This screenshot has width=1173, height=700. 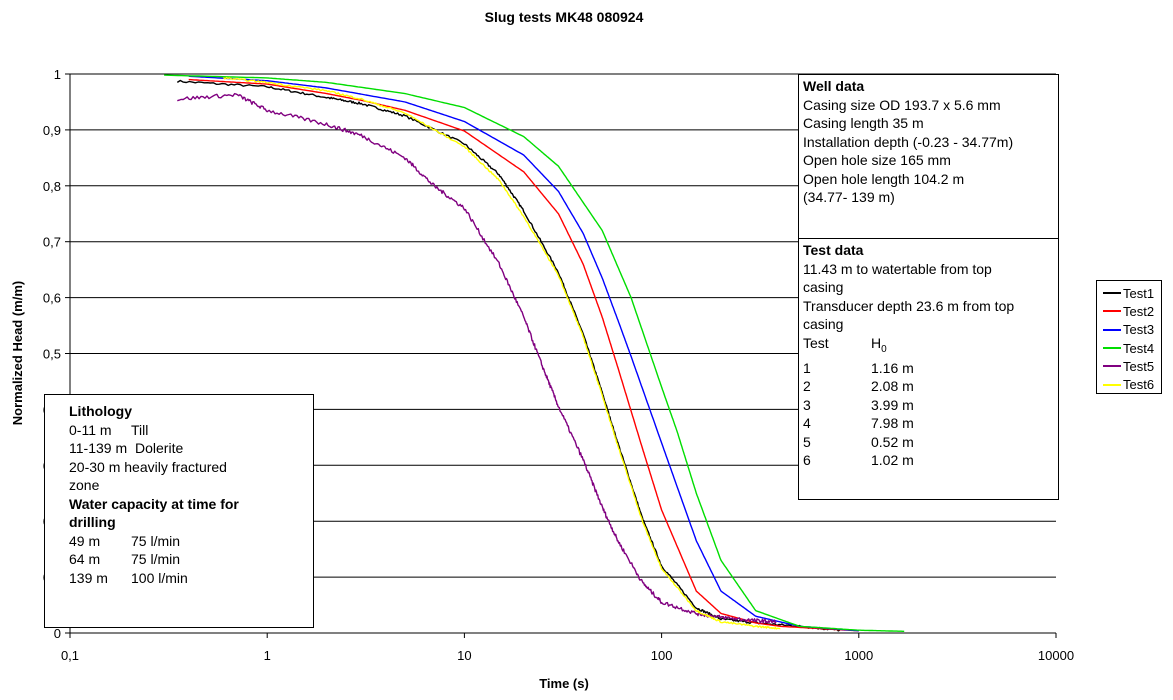 What do you see at coordinates (834, 86) in the screenshot?
I see `well-data-heading: Well data` at bounding box center [834, 86].